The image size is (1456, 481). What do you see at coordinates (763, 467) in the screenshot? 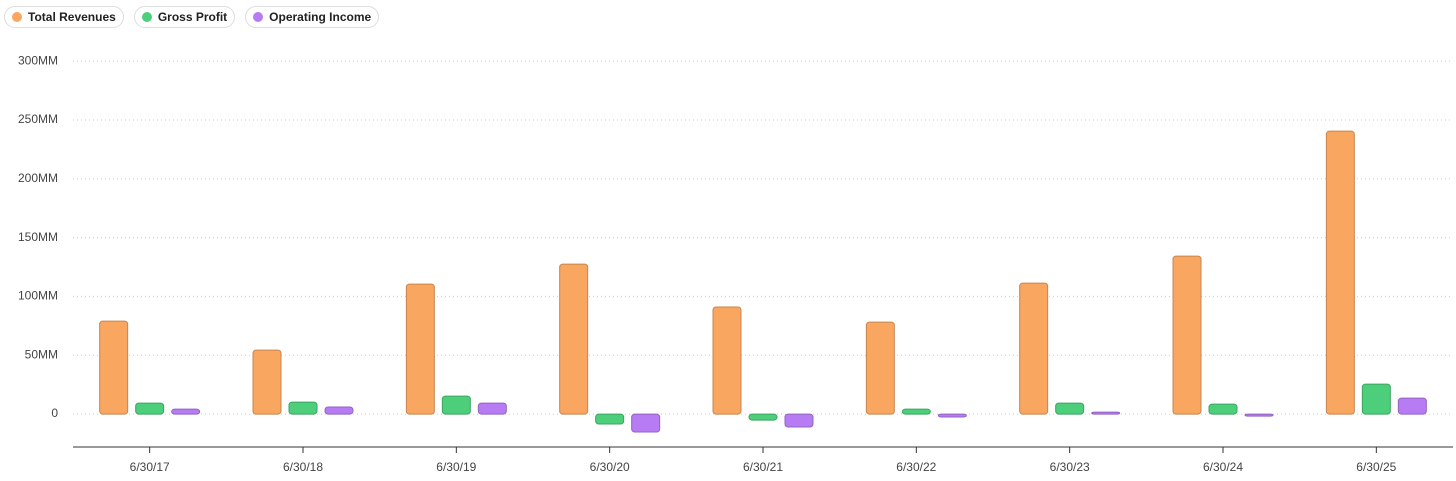
I see `x-tick-label: 6/30/21` at bounding box center [763, 467].